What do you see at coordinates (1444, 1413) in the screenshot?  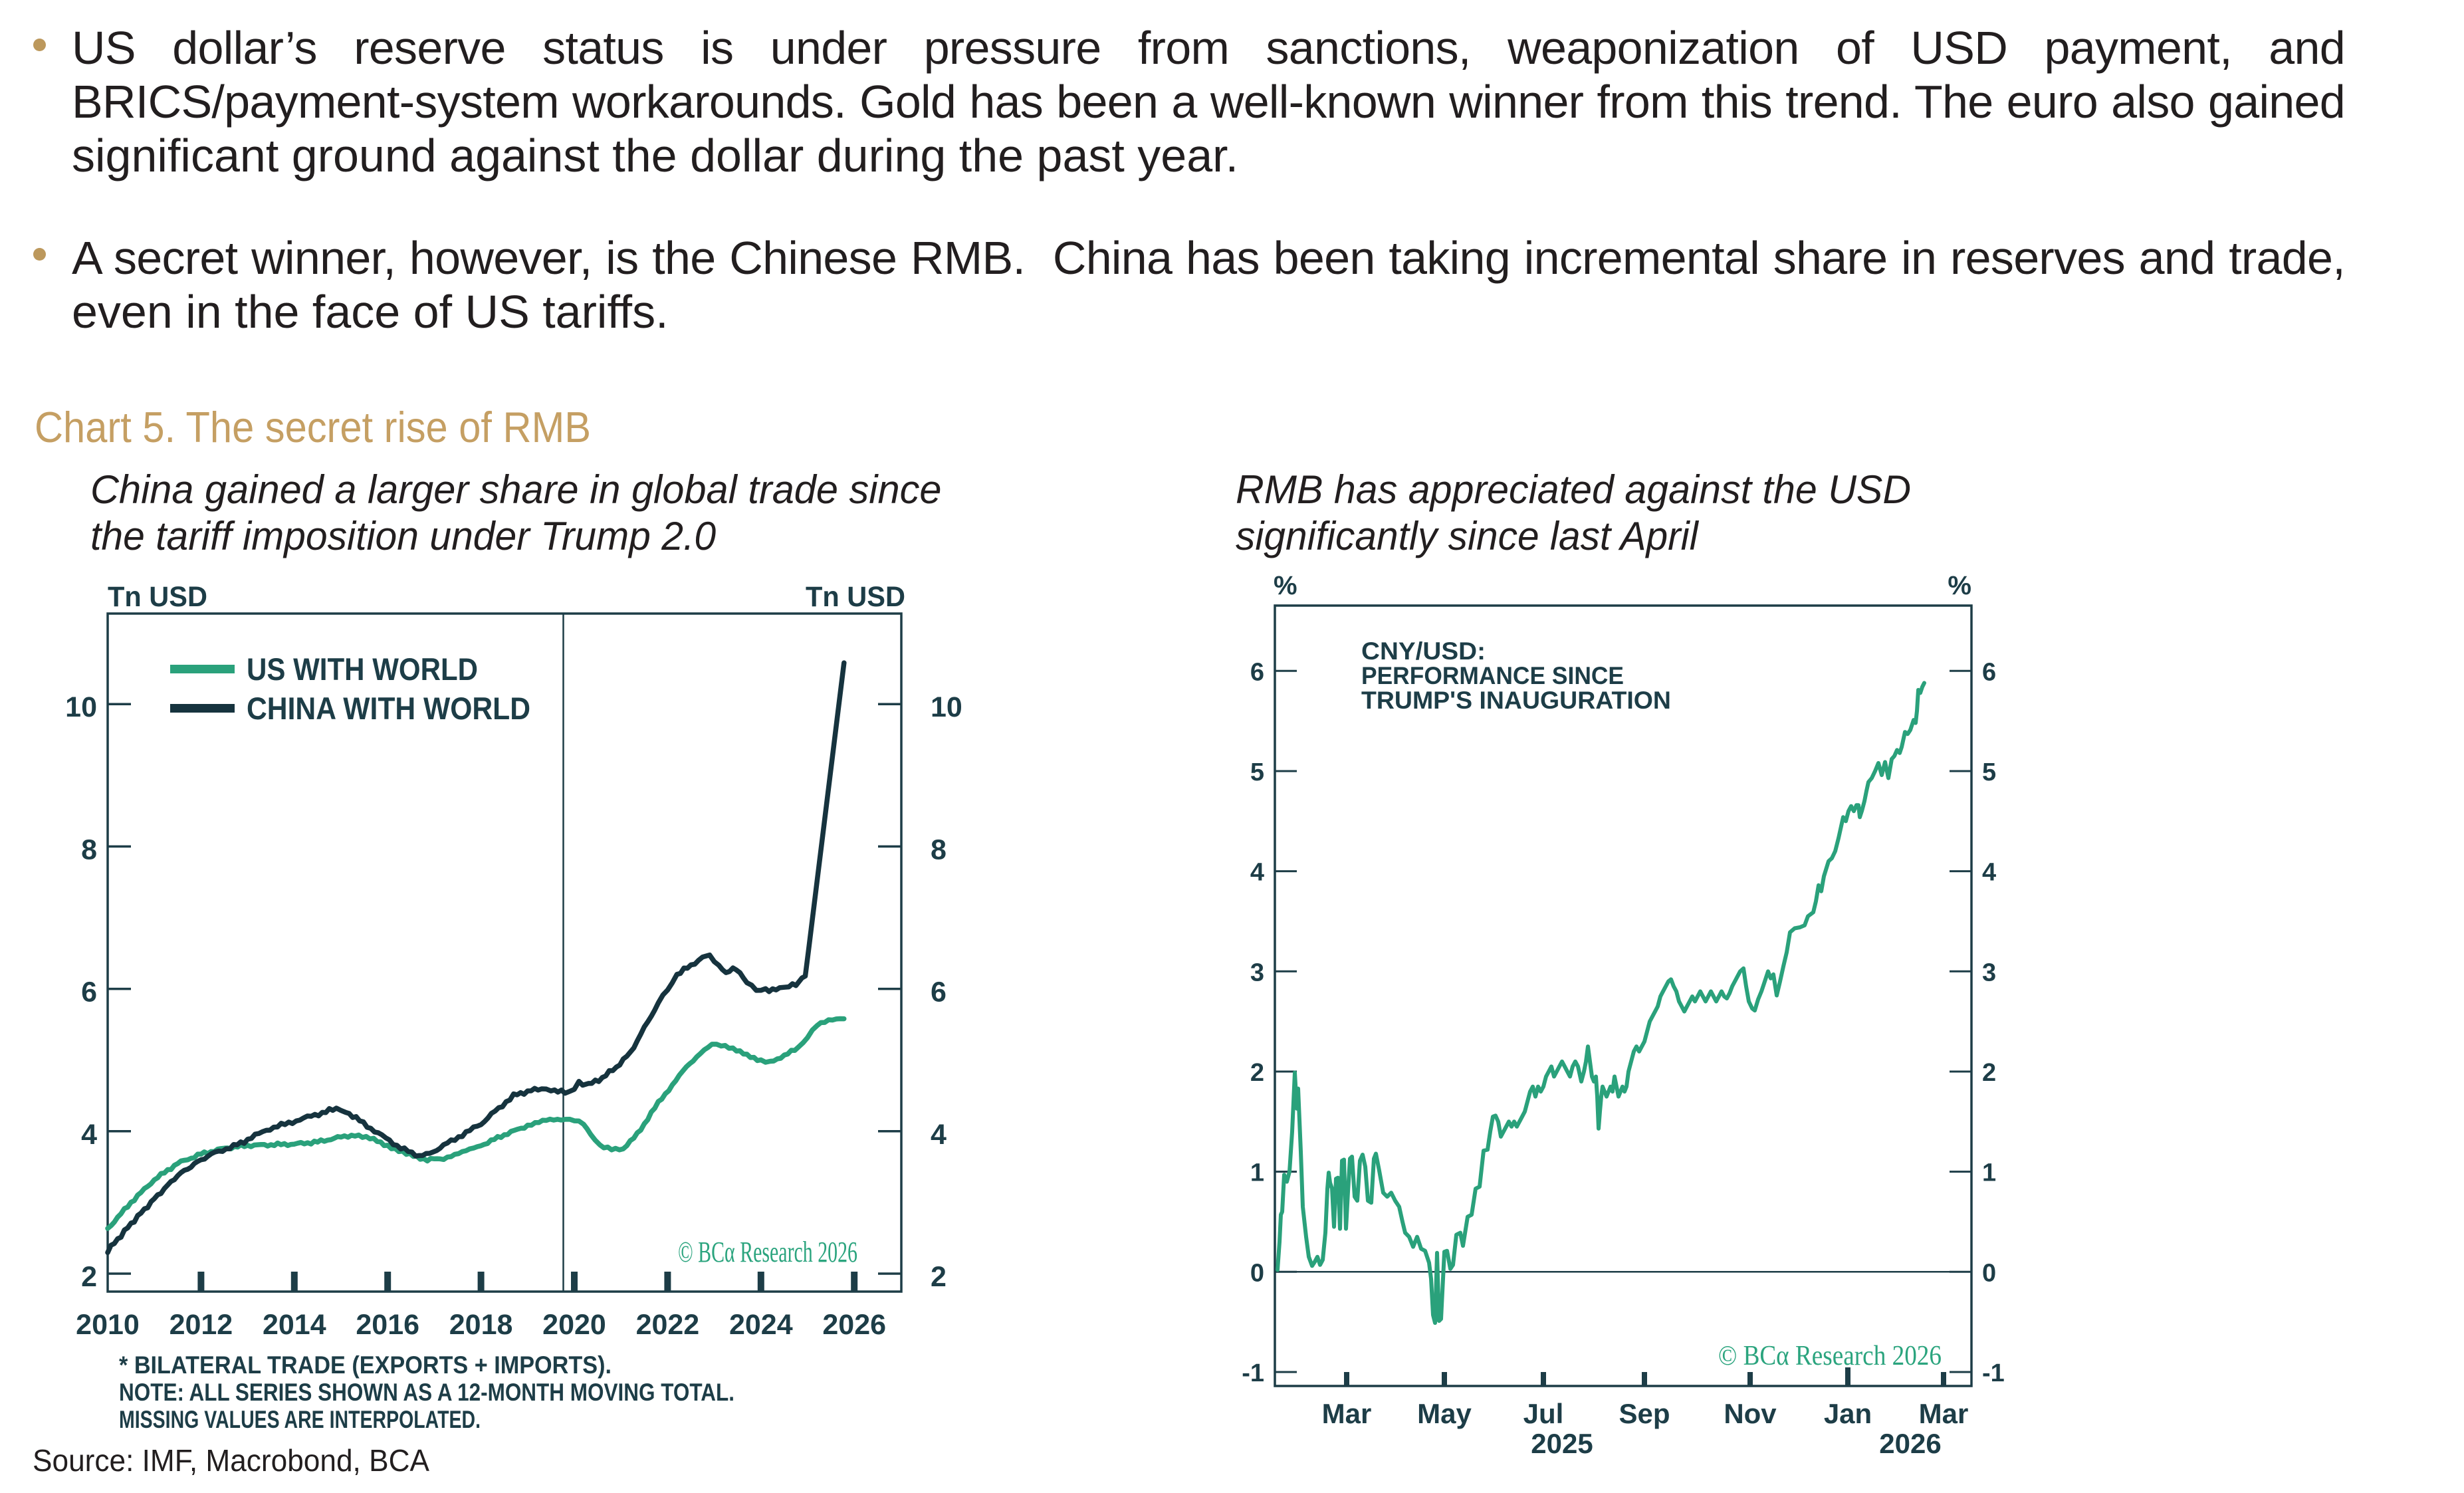 I see `svg-text: May` at bounding box center [1444, 1413].